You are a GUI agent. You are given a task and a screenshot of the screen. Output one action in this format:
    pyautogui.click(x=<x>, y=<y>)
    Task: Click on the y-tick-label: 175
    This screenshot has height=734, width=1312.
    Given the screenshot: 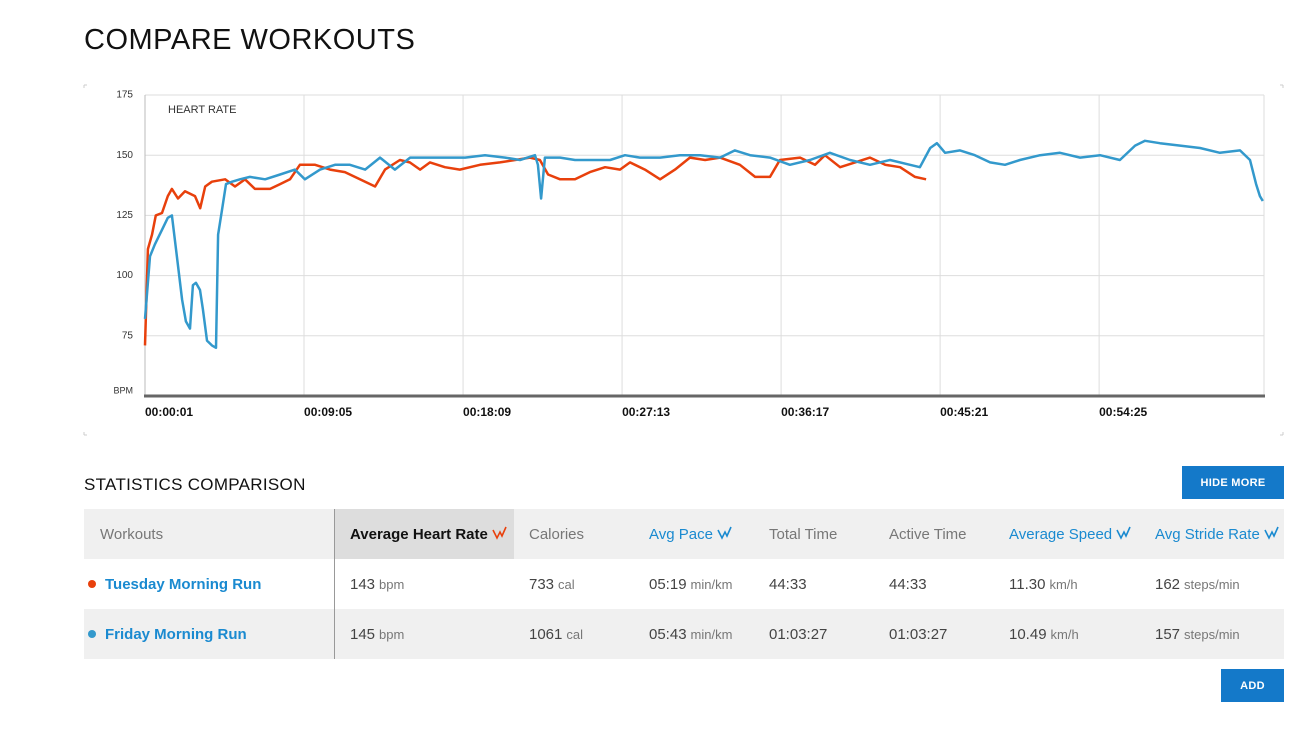 What is the action you would take?
    pyautogui.click(x=124, y=95)
    